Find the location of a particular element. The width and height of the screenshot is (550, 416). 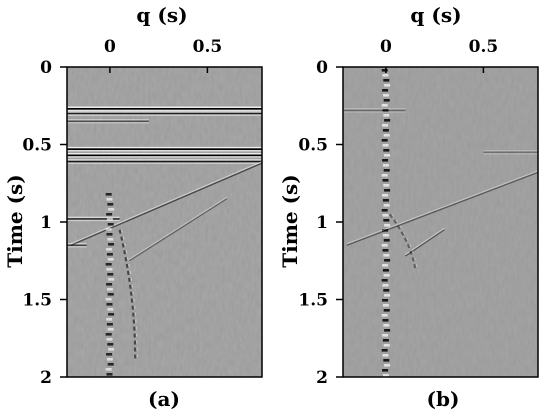

x-tick-label: 0.5 is located at coordinates (484, 47).